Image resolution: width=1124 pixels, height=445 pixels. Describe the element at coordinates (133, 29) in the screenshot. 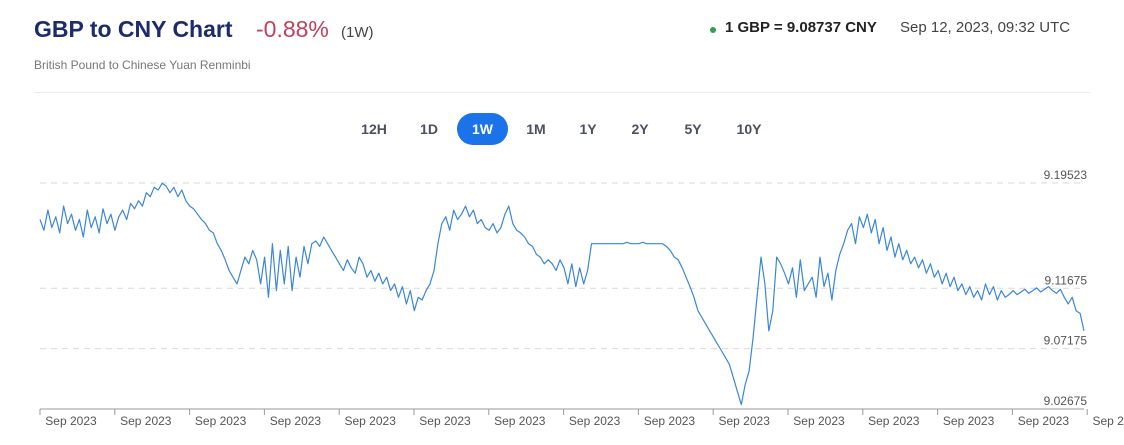

I see `page-title: GBP to CNY Chart` at that location.